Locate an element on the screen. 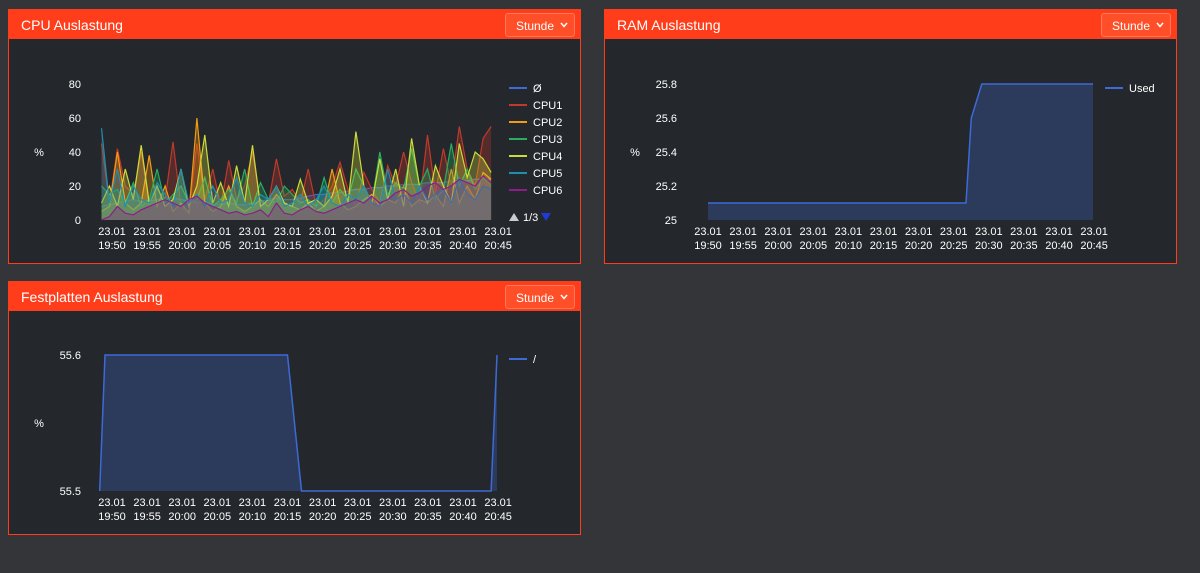 The width and height of the screenshot is (1200, 573). disk-panel-title: Festplatten Auslastung is located at coordinates (92, 297).